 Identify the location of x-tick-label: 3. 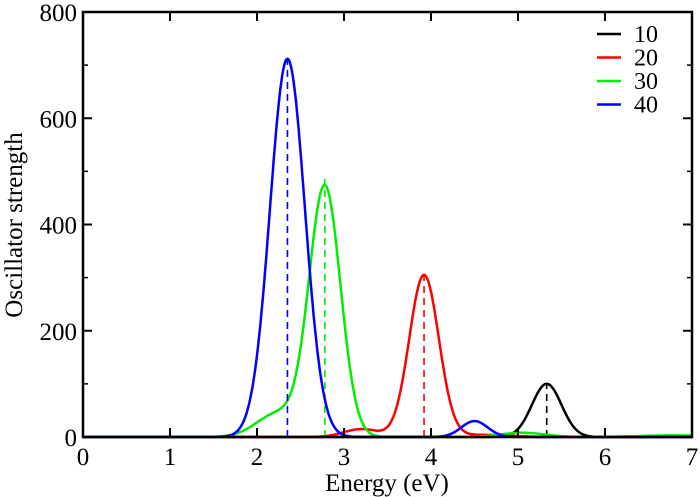
(344, 457).